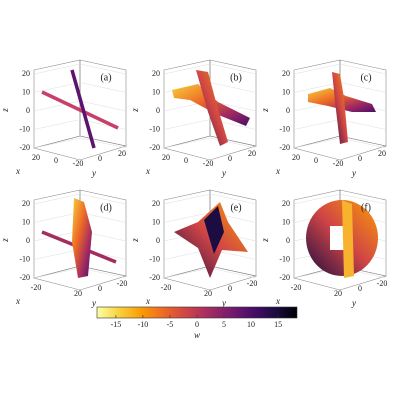 The image size is (400, 400). I want to click on colorbar-label: w, so click(197, 335).